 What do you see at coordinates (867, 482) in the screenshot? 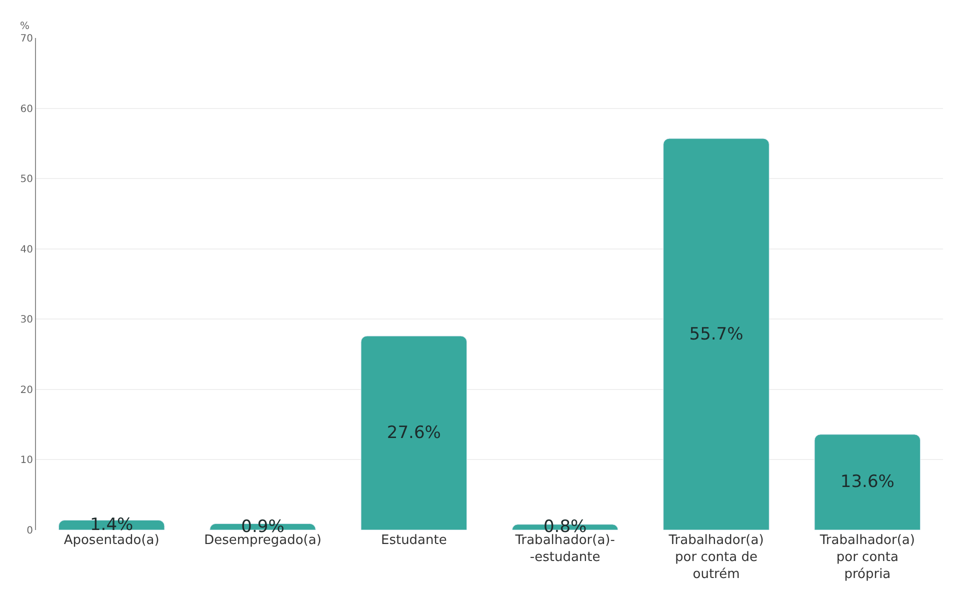
I see `data-label: 13.6%` at bounding box center [867, 482].